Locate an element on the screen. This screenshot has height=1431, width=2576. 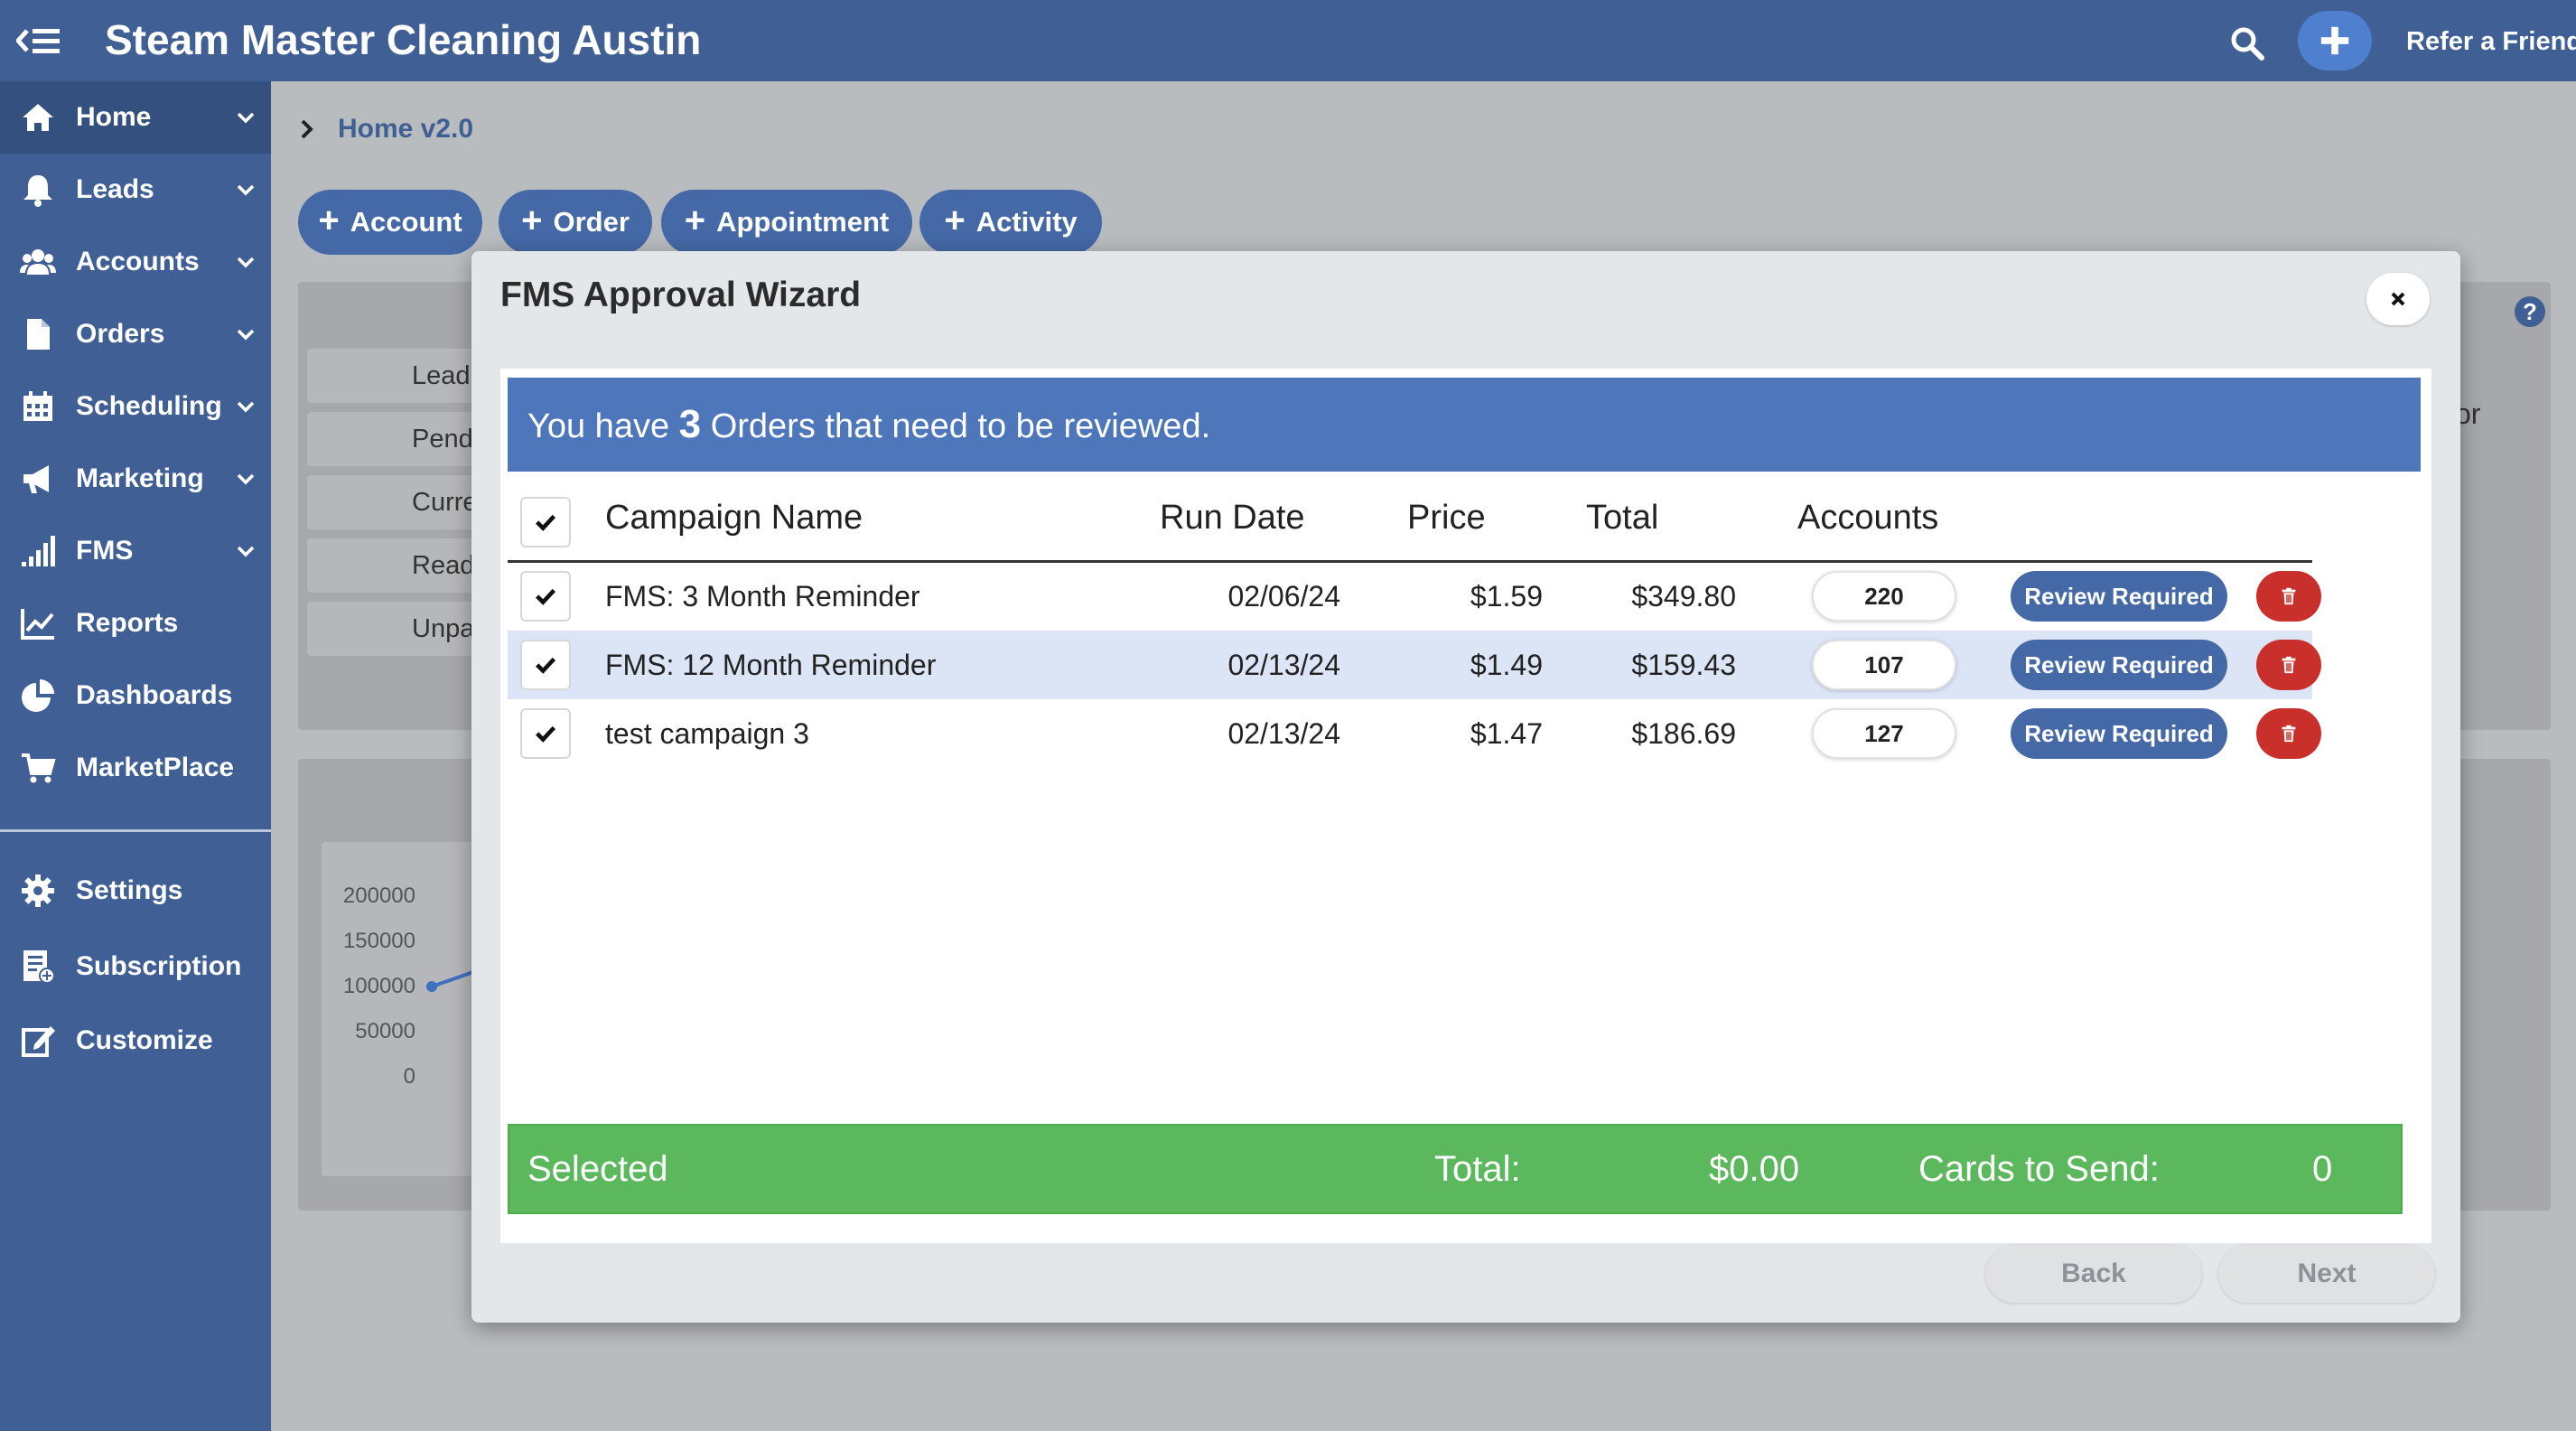
sidebar-item-fms: FMS is located at coordinates (135, 551).